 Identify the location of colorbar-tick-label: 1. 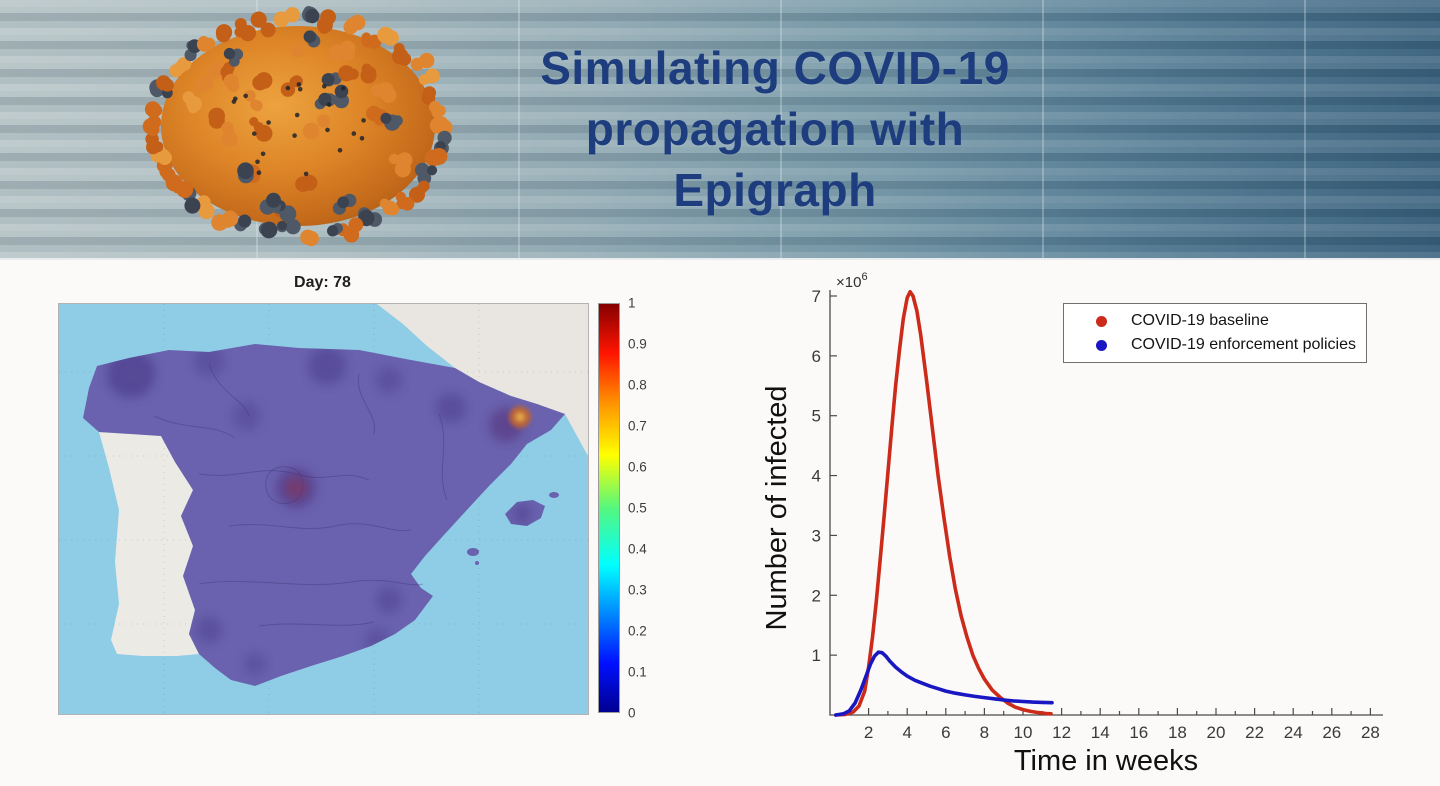
(632, 303).